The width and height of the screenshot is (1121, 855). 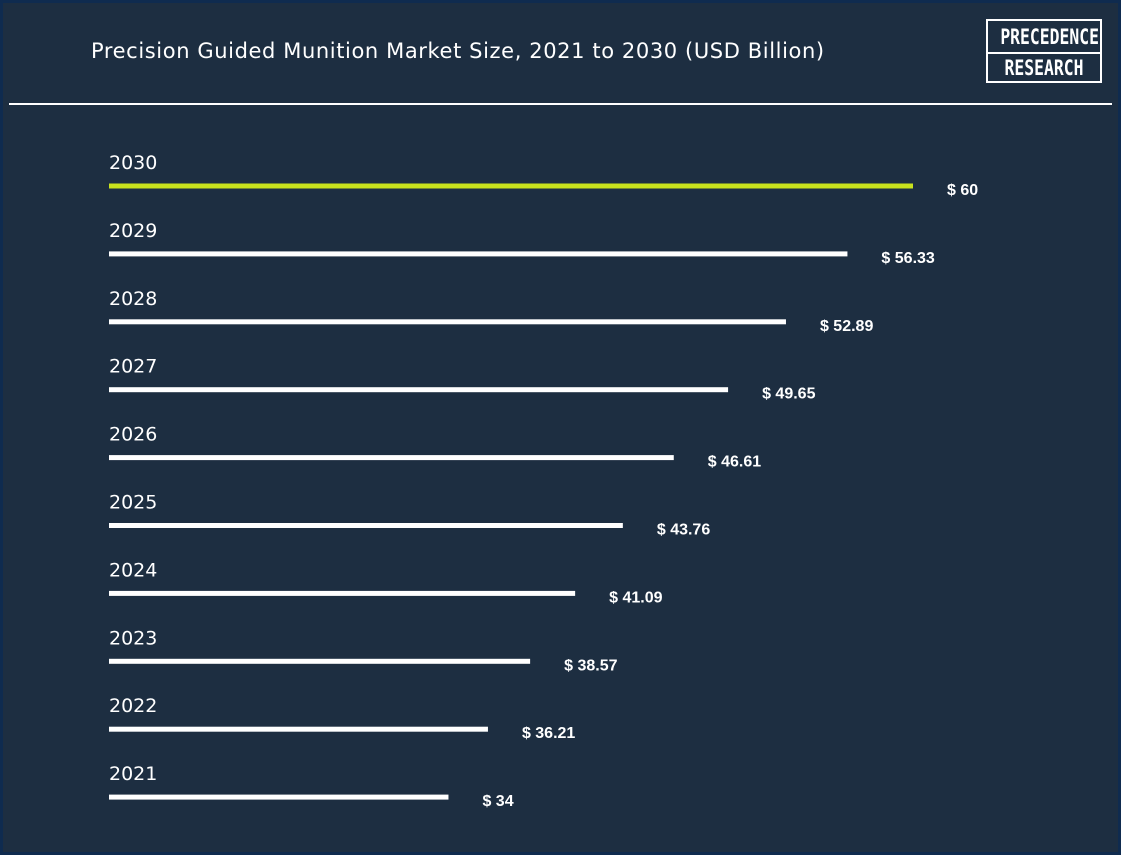 I want to click on header-divider, so click(x=560, y=104).